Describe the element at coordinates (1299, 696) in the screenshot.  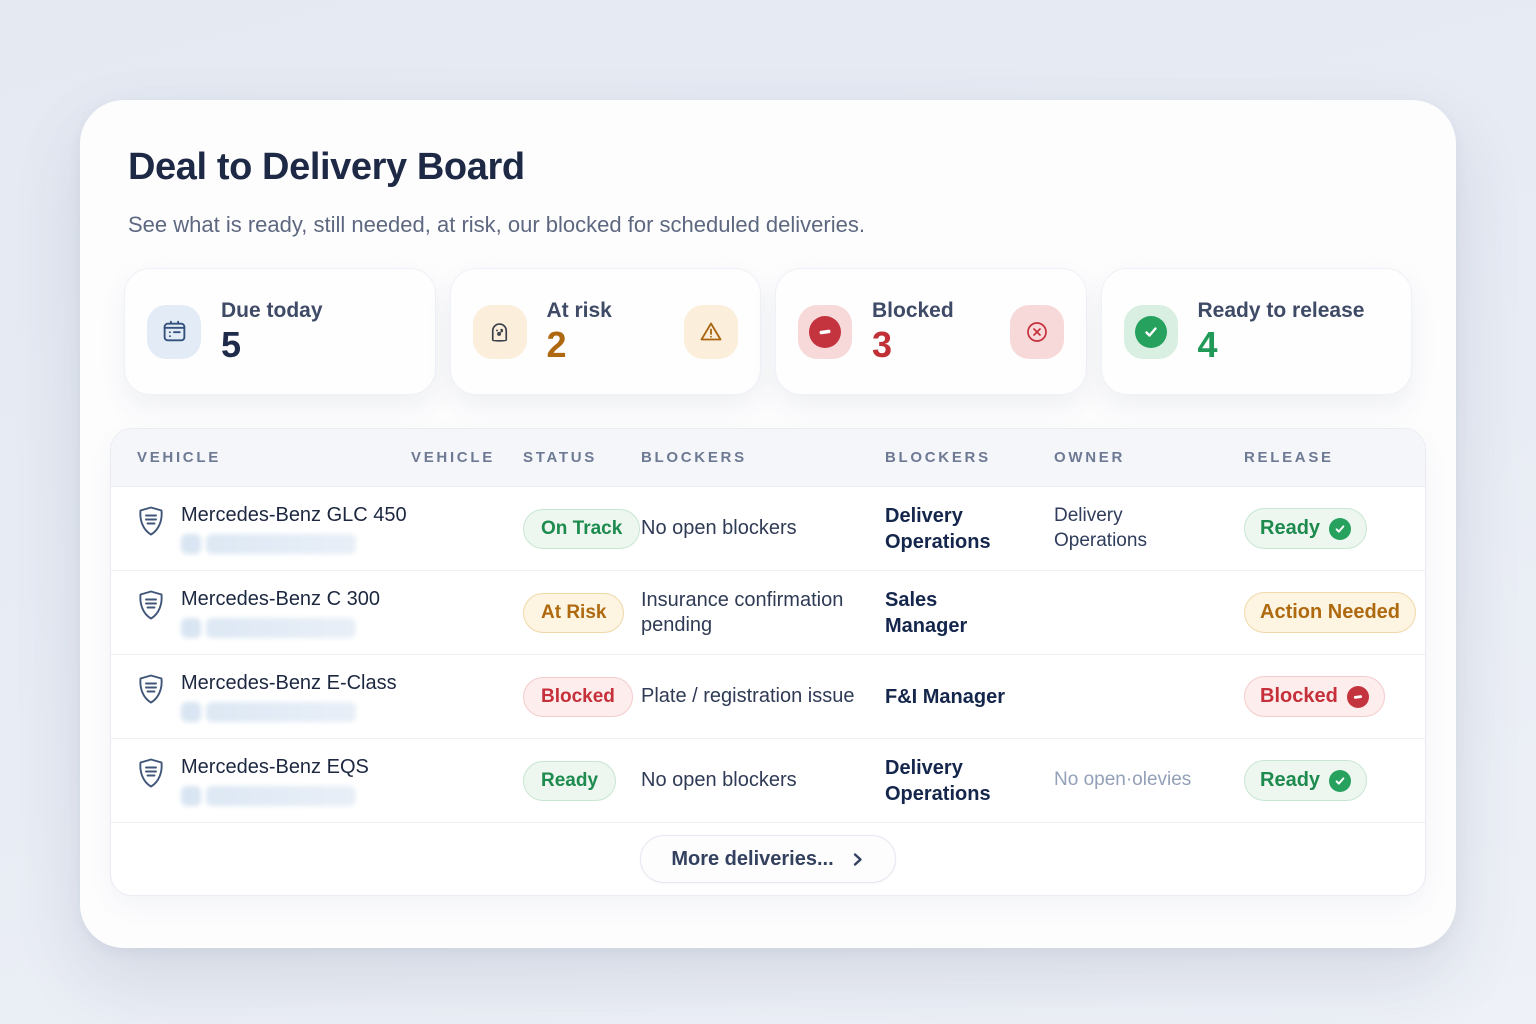
I see `release-label: Blocked` at that location.